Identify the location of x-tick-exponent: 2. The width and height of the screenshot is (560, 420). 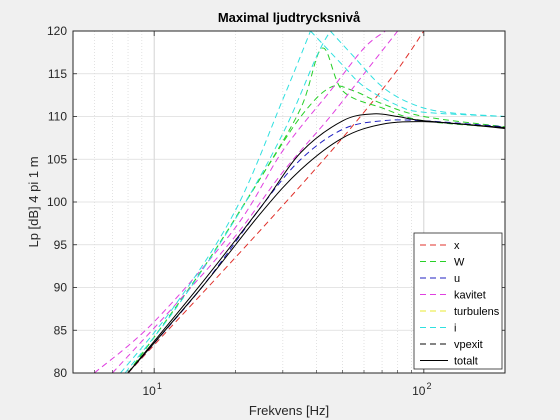
(428, 386).